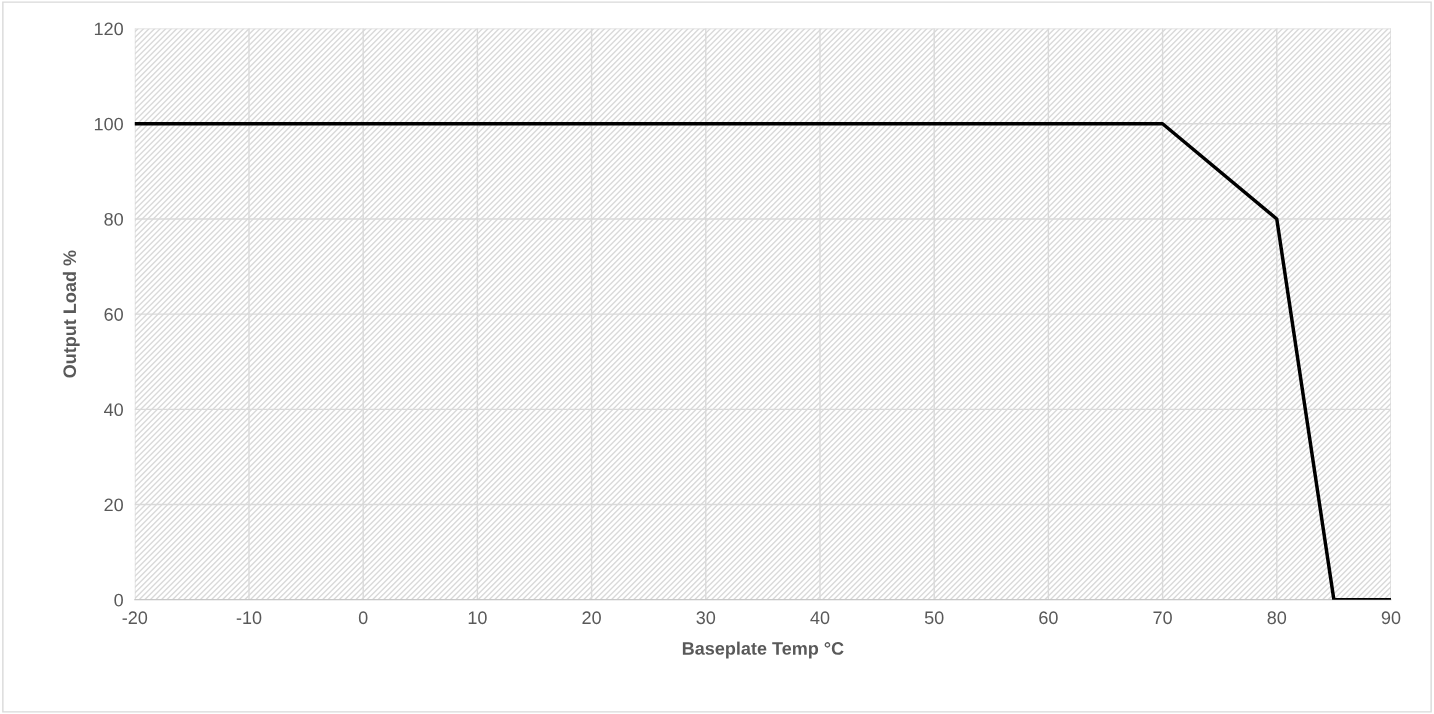 The image size is (1434, 714). I want to click on x-tick-label: 40, so click(820, 618).